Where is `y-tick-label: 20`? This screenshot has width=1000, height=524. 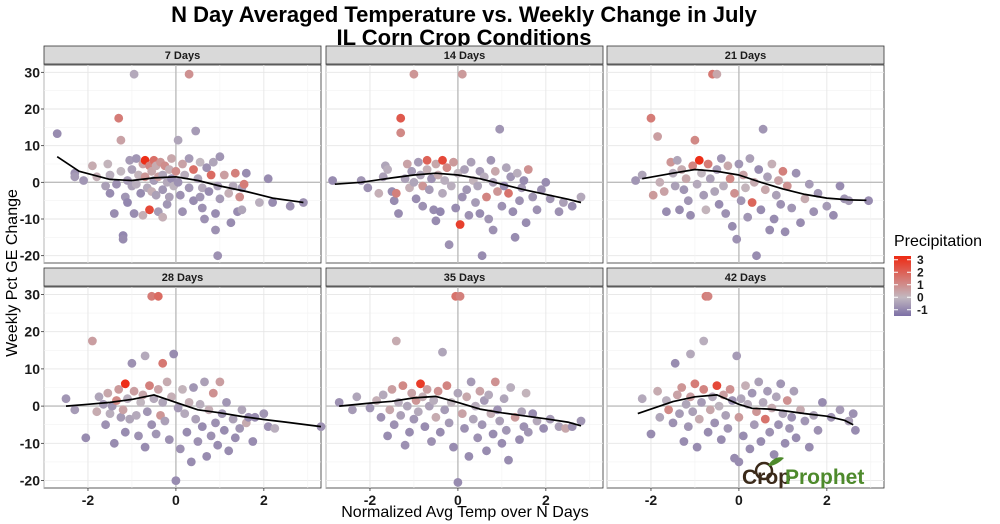
y-tick-label: 20 is located at coordinates (32, 109).